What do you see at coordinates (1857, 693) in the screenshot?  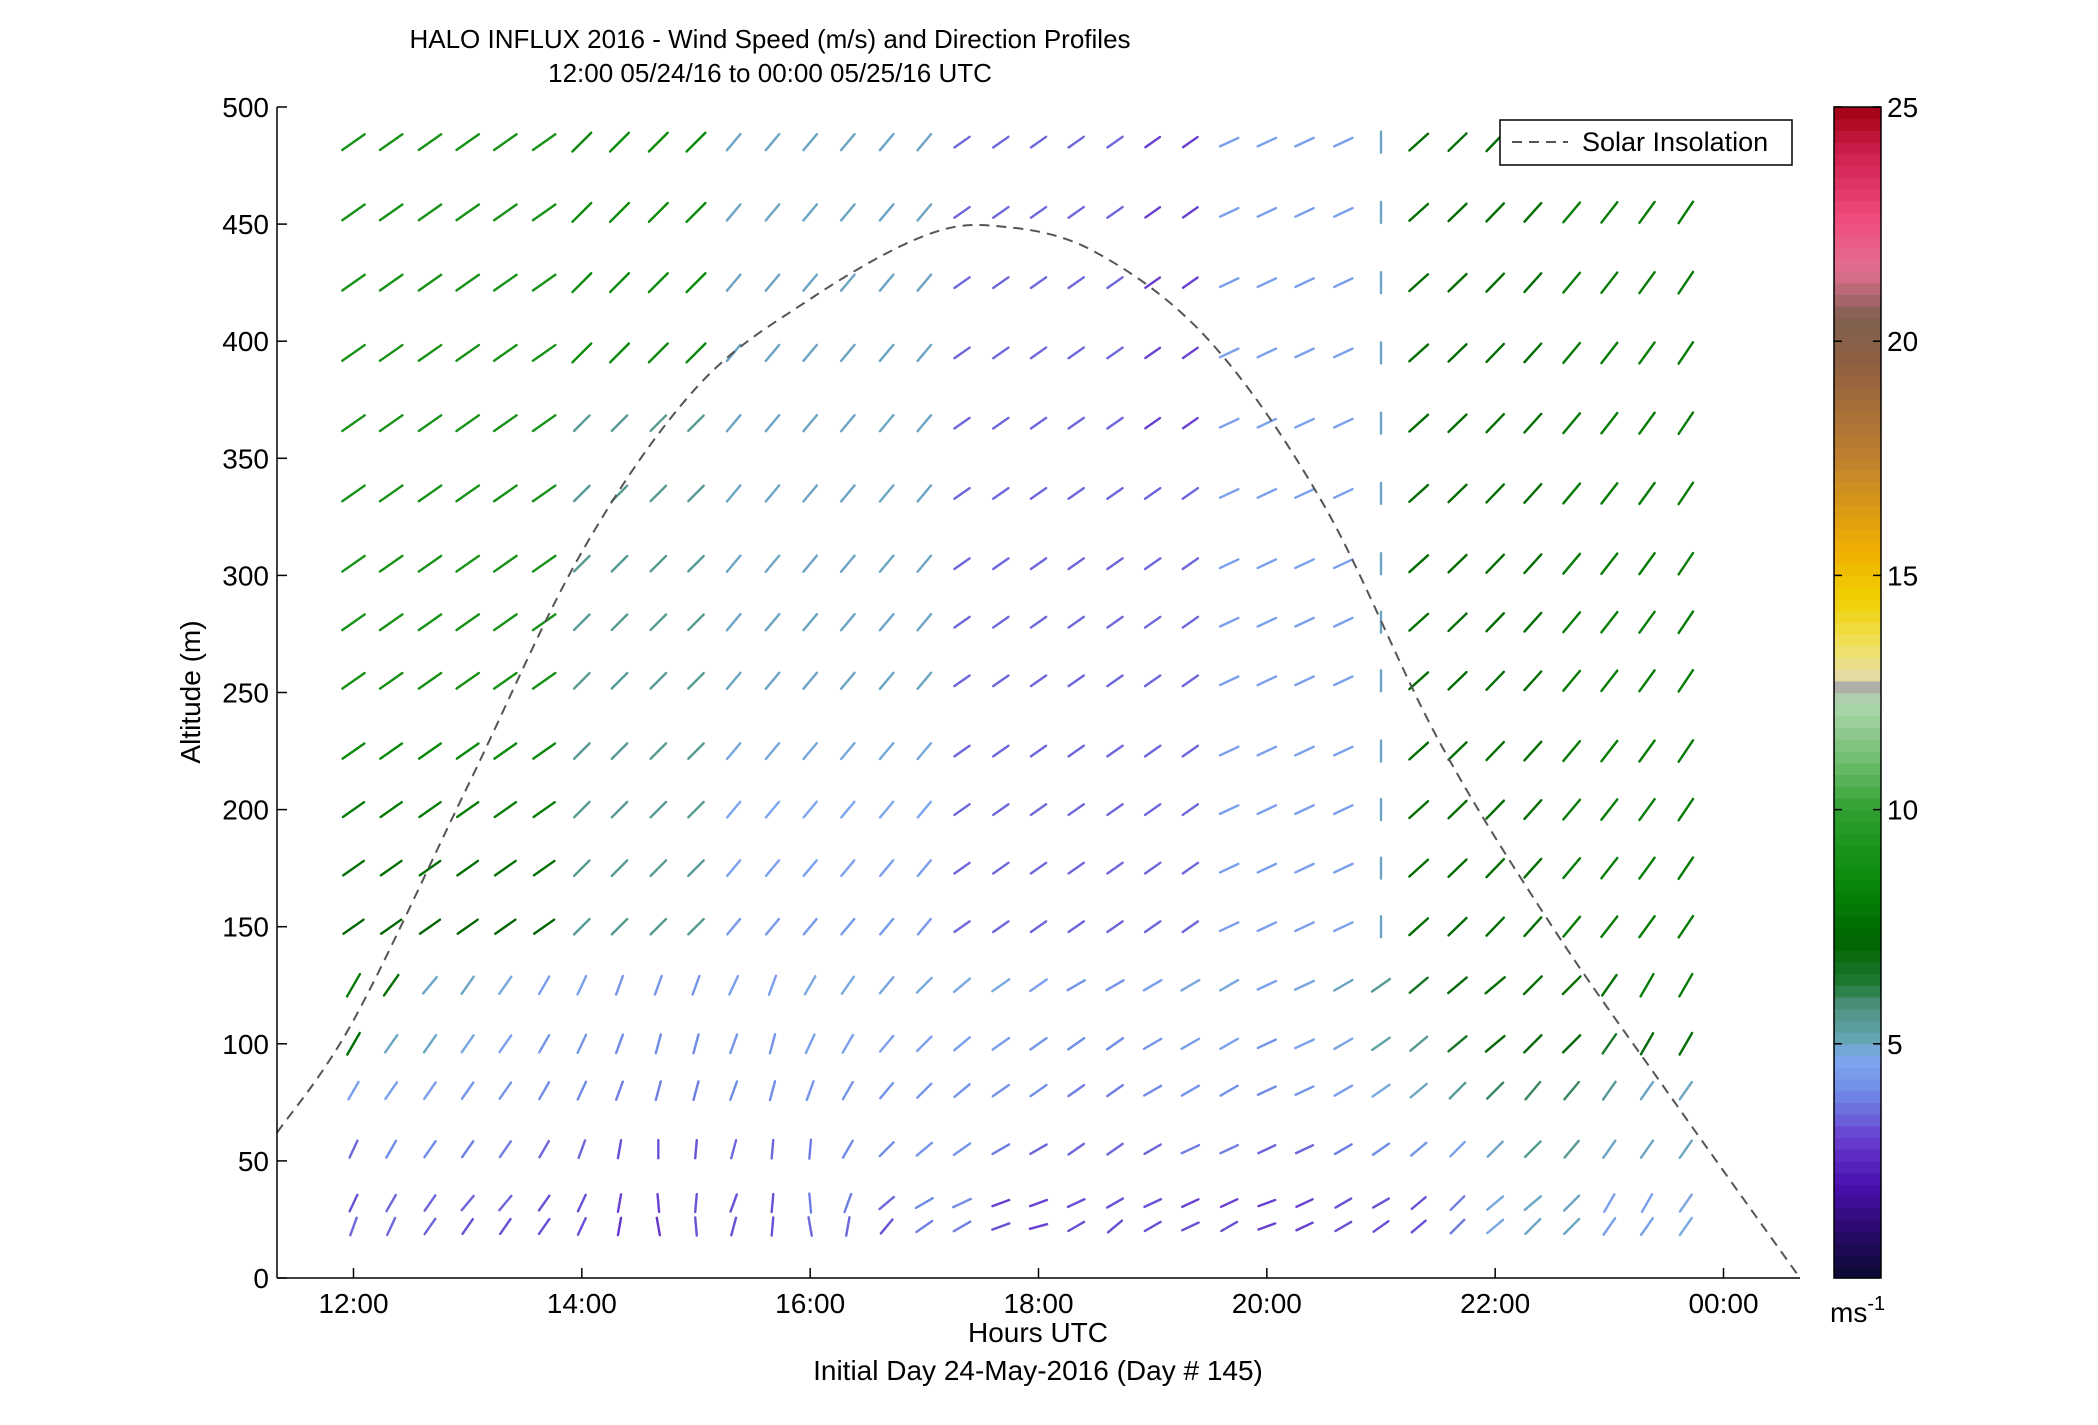 I see `colorbar-stripes` at bounding box center [1857, 693].